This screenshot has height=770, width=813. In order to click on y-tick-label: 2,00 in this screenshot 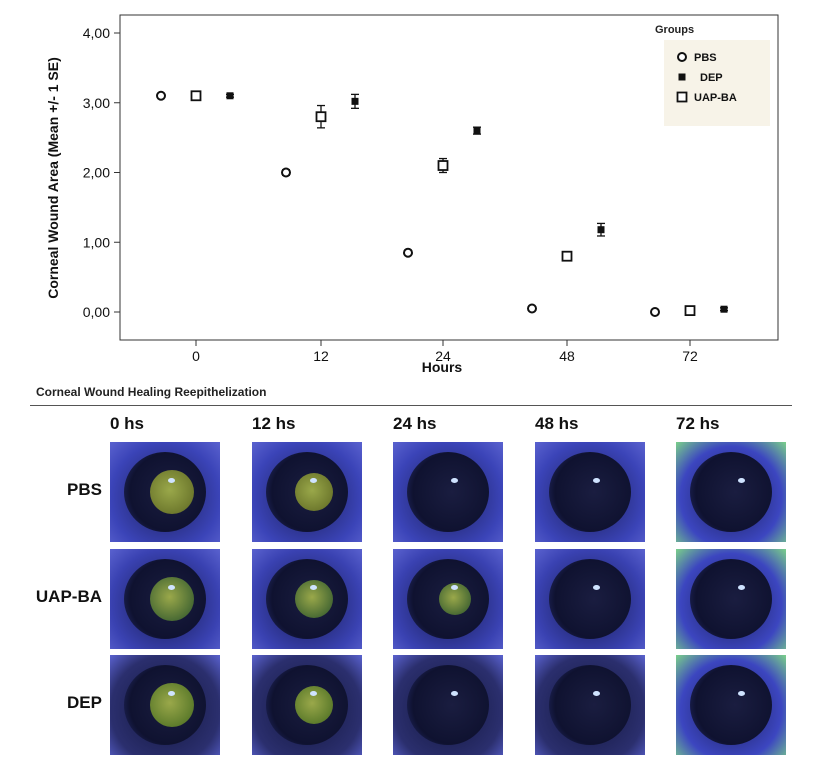, I will do `click(96, 173)`.